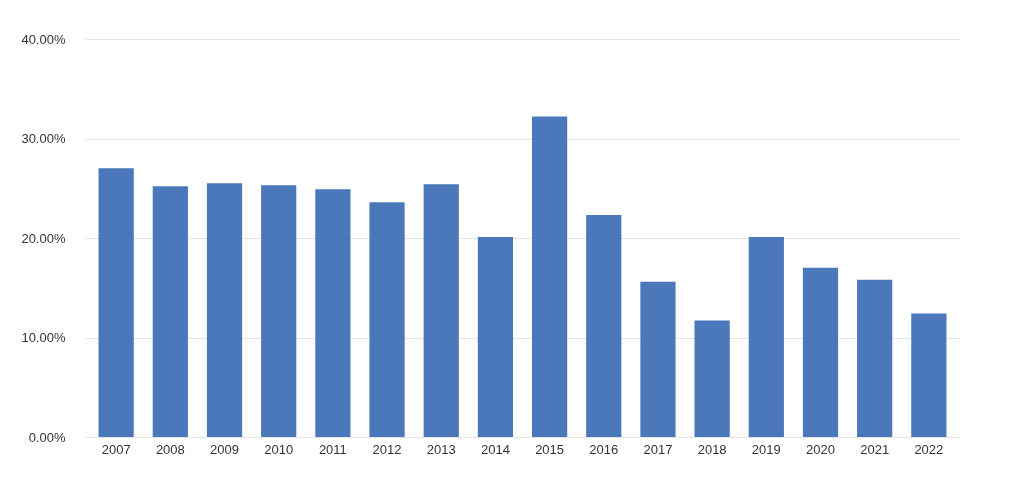 This screenshot has height=482, width=1024. What do you see at coordinates (47, 437) in the screenshot?
I see `y-tick-label: 0.00%` at bounding box center [47, 437].